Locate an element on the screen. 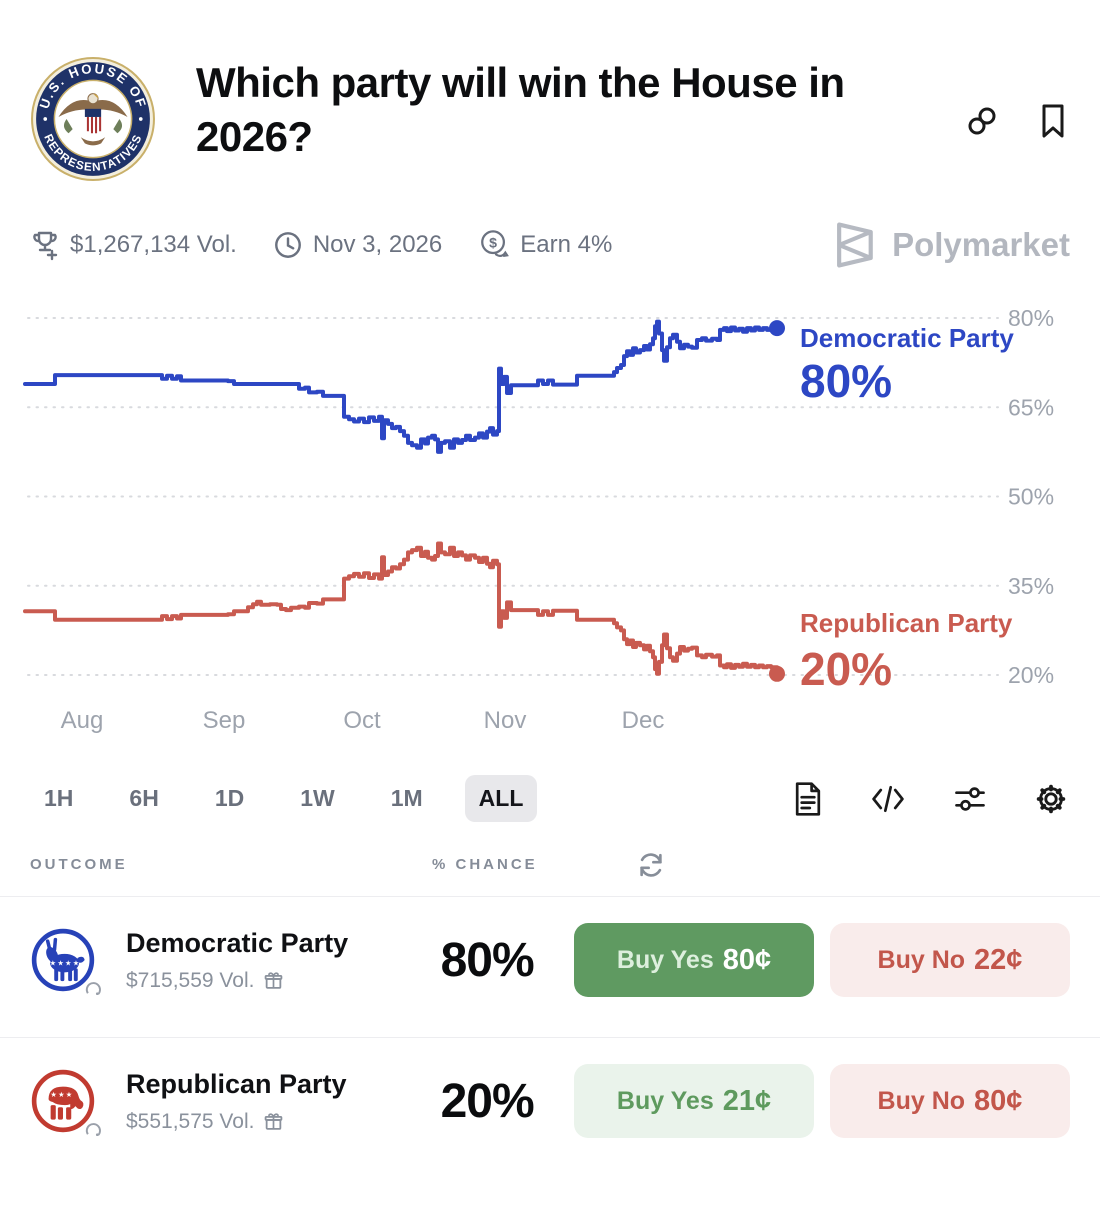 The image size is (1100, 1226). timeframe-1d: 1D is located at coordinates (229, 798).